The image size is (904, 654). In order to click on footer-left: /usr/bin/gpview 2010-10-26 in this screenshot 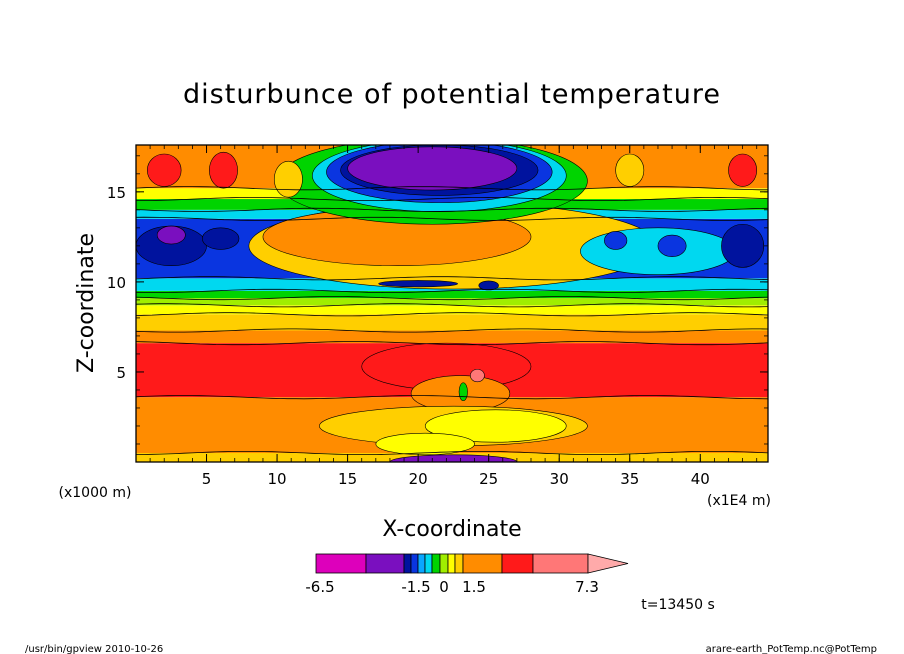, I will do `click(94, 649)`.